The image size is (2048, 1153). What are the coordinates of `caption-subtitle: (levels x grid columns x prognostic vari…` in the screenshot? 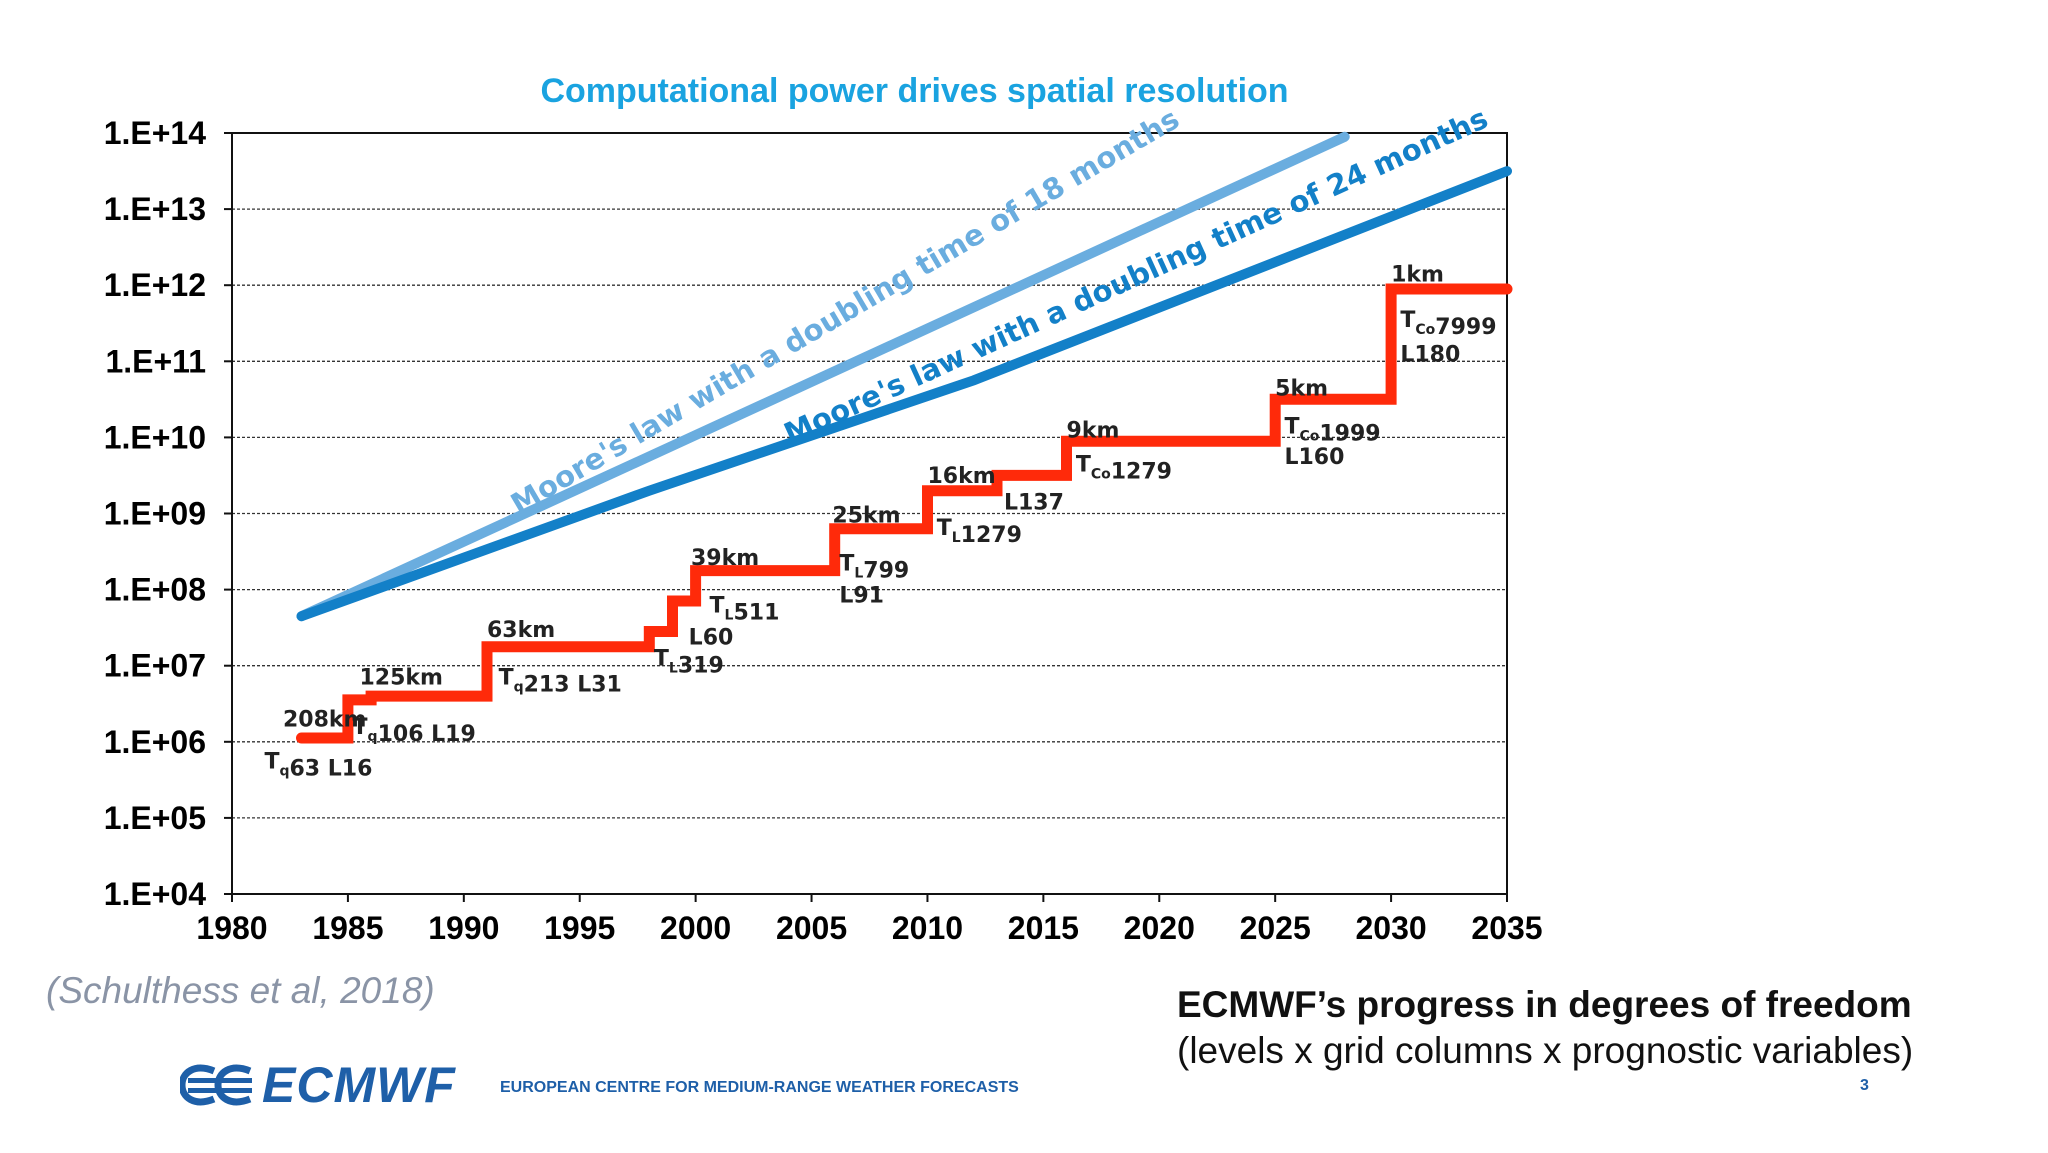 It's located at (1545, 1050).